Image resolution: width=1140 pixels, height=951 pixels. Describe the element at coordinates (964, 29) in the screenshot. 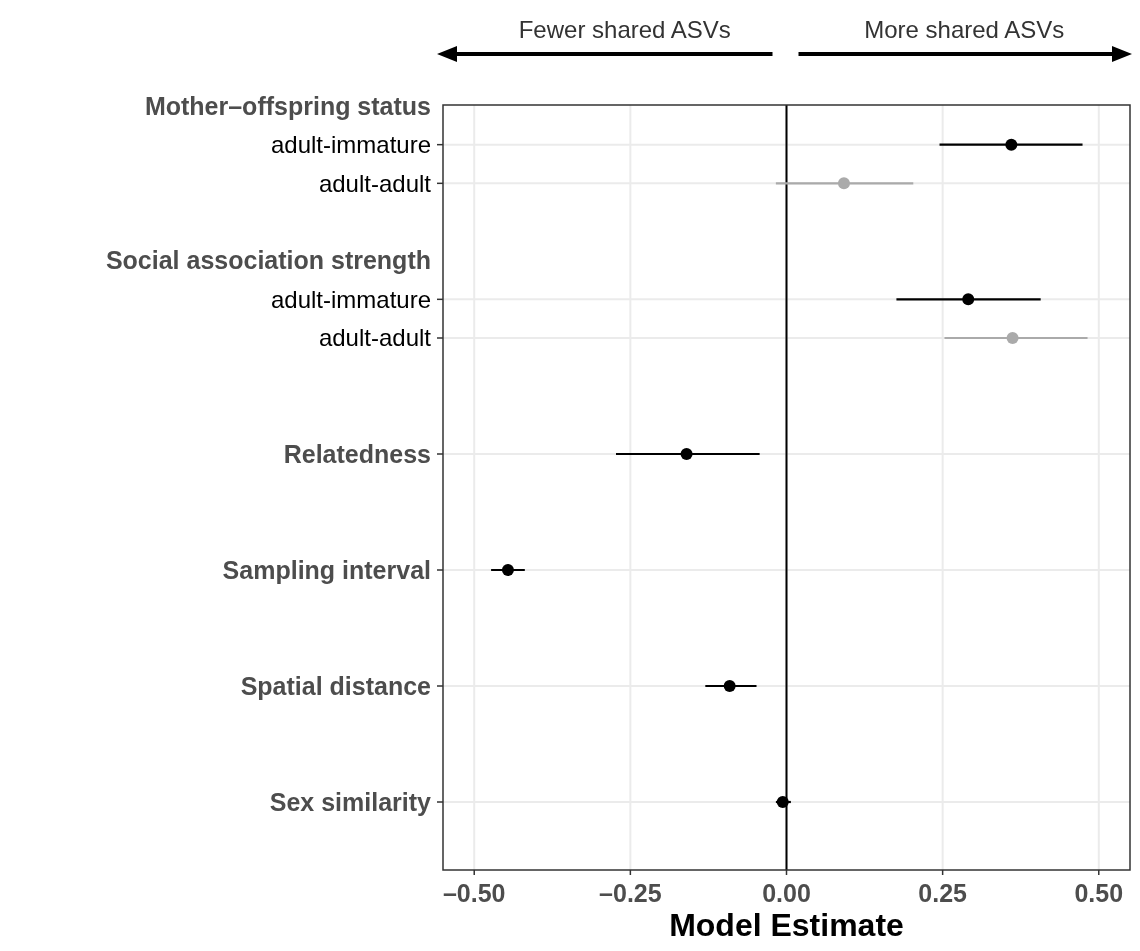

I see `text: More shared ASVs` at that location.